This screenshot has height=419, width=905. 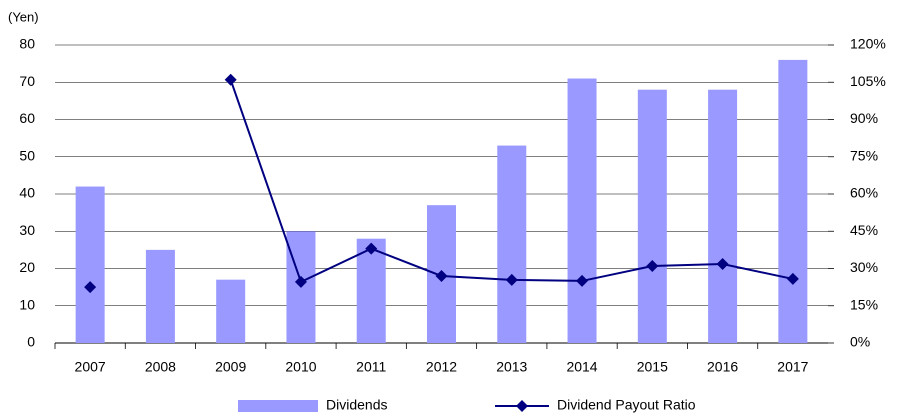 What do you see at coordinates (441, 367) in the screenshot?
I see `x-tick-label: 2012` at bounding box center [441, 367].